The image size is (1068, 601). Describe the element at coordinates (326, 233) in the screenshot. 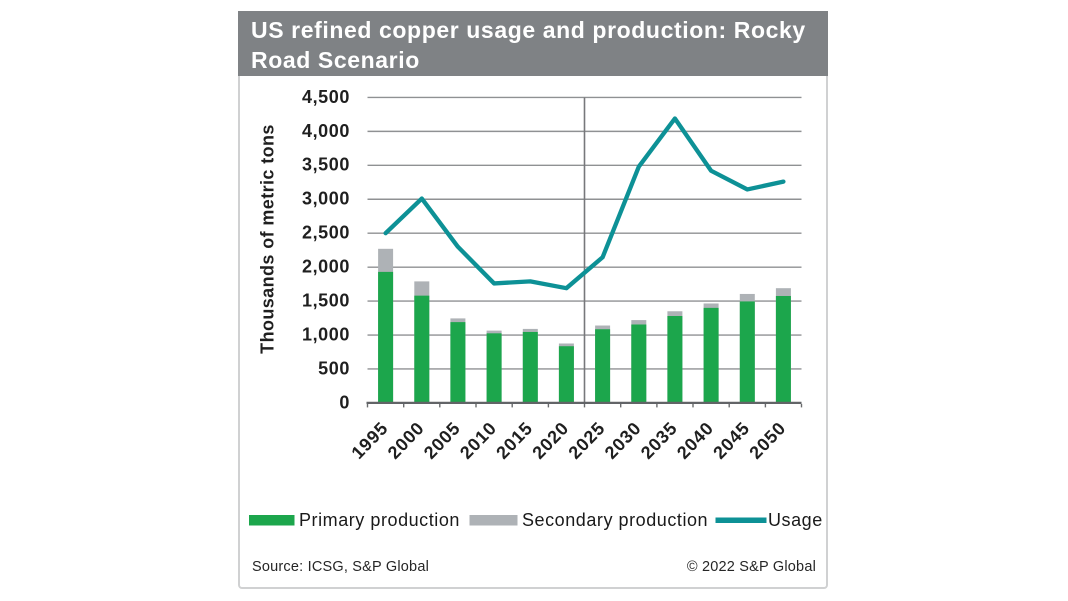

I see `svg-text: 2,500` at that location.